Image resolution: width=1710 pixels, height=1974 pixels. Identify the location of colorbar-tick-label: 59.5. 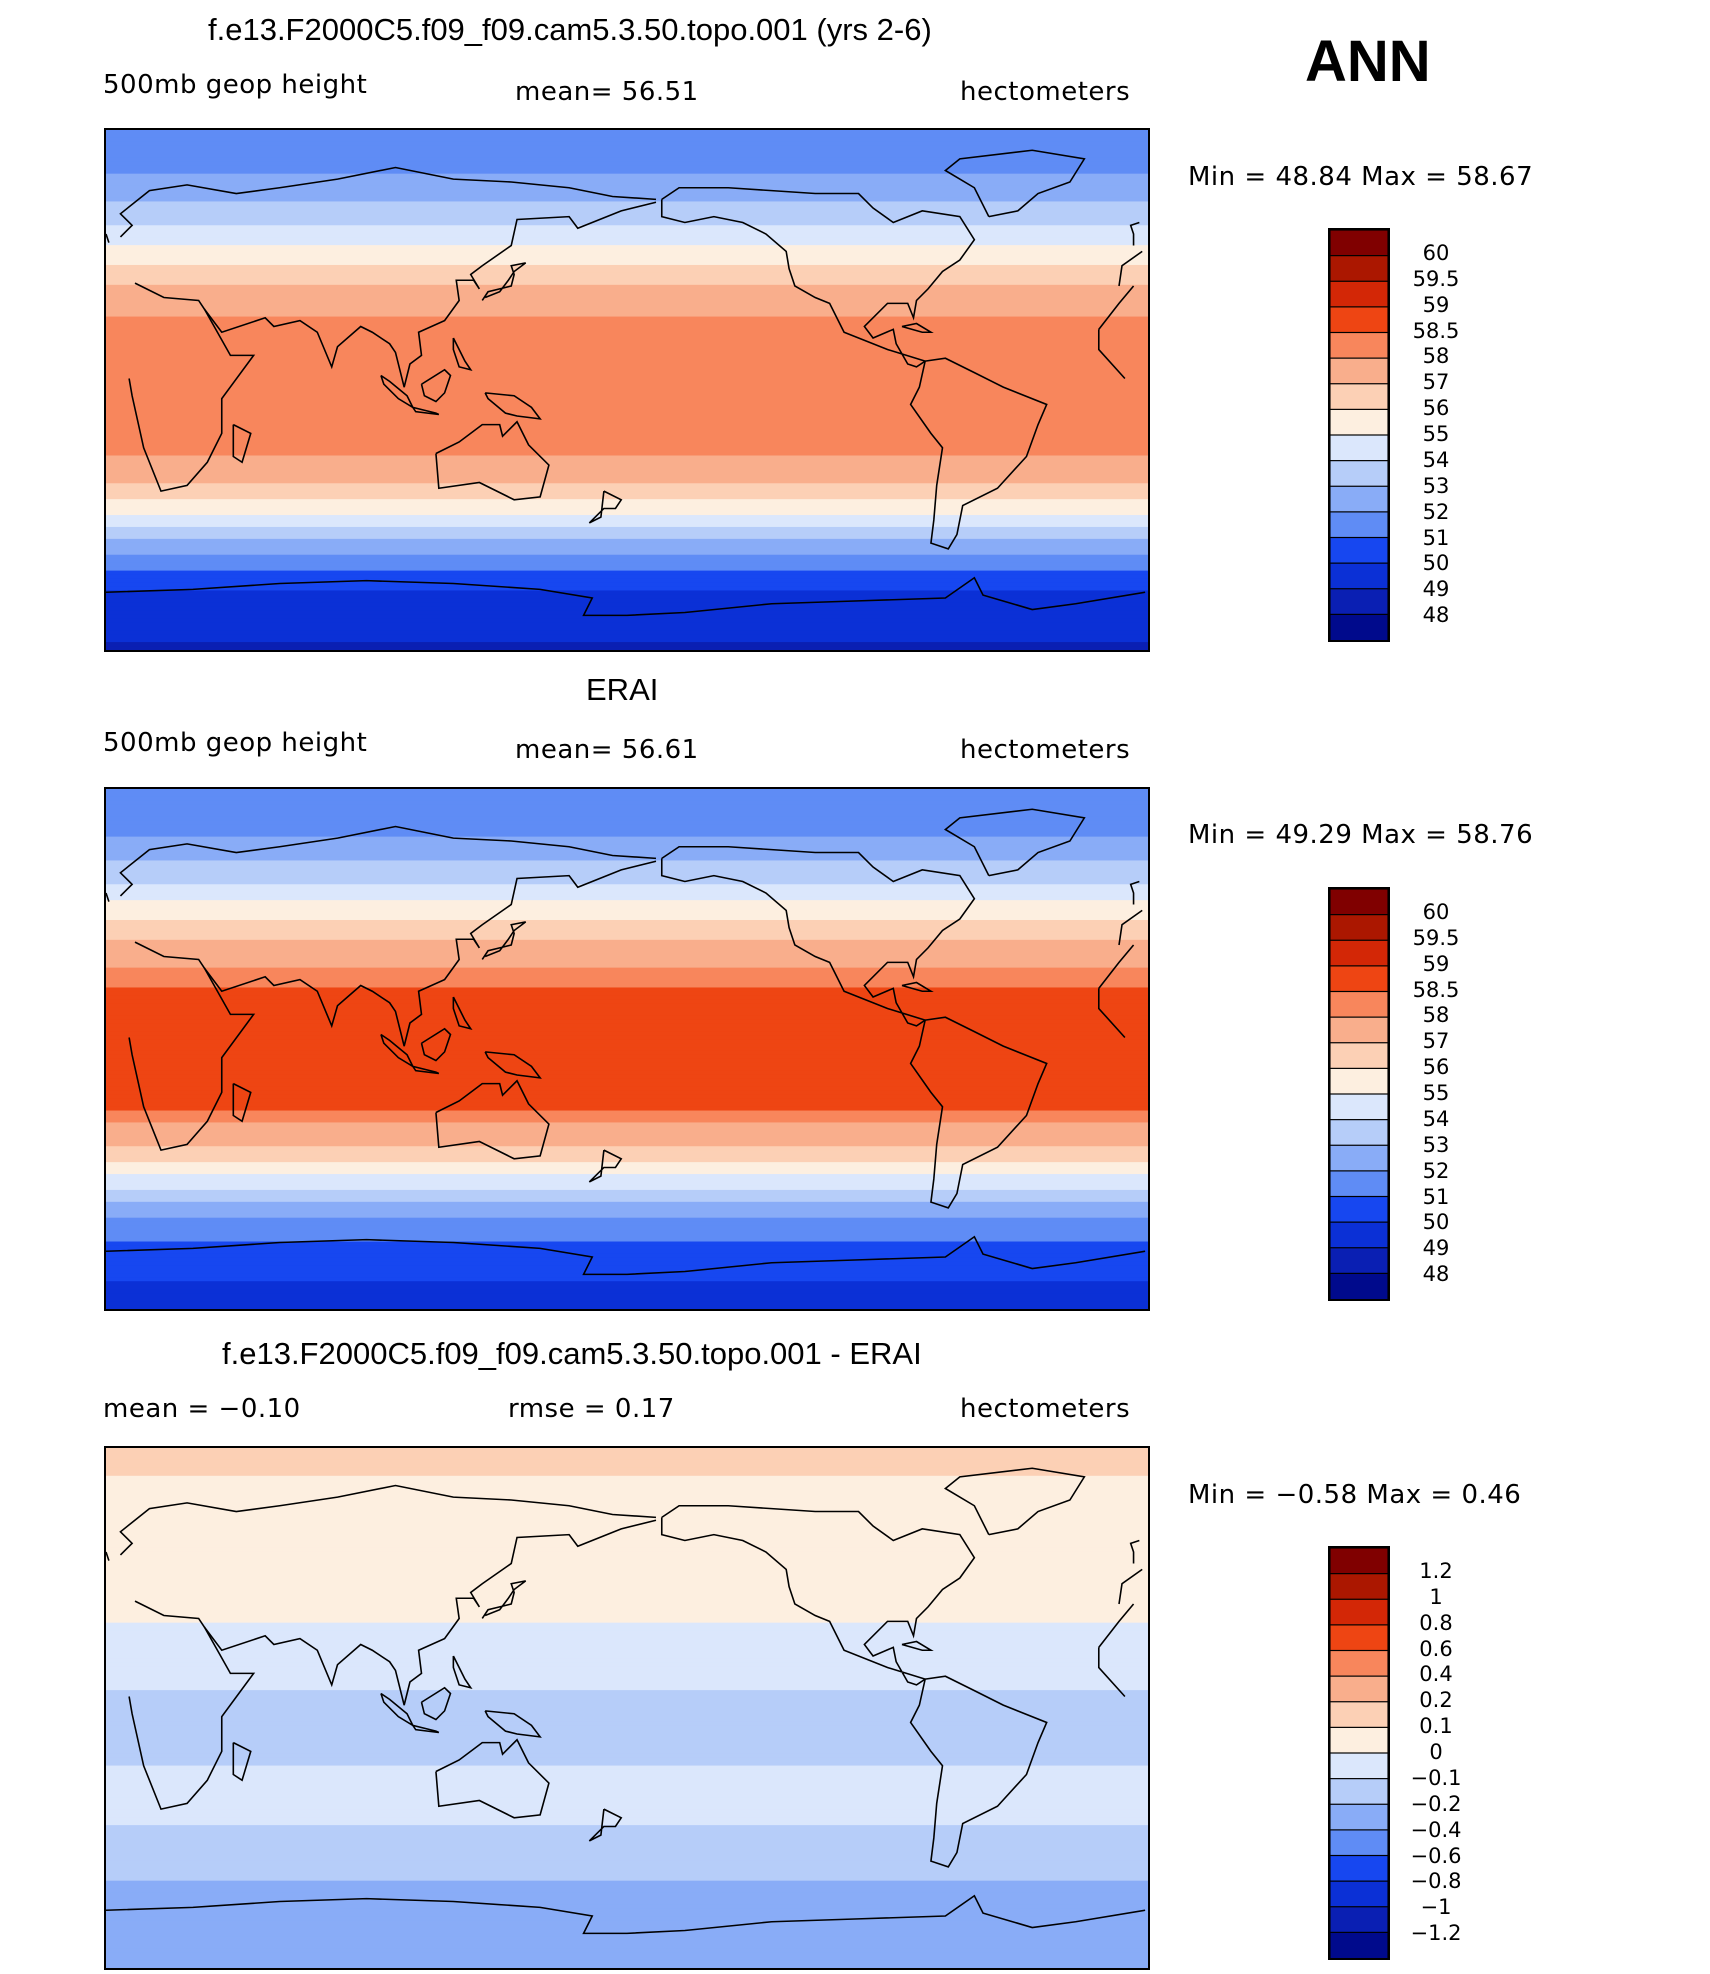
(1436, 278).